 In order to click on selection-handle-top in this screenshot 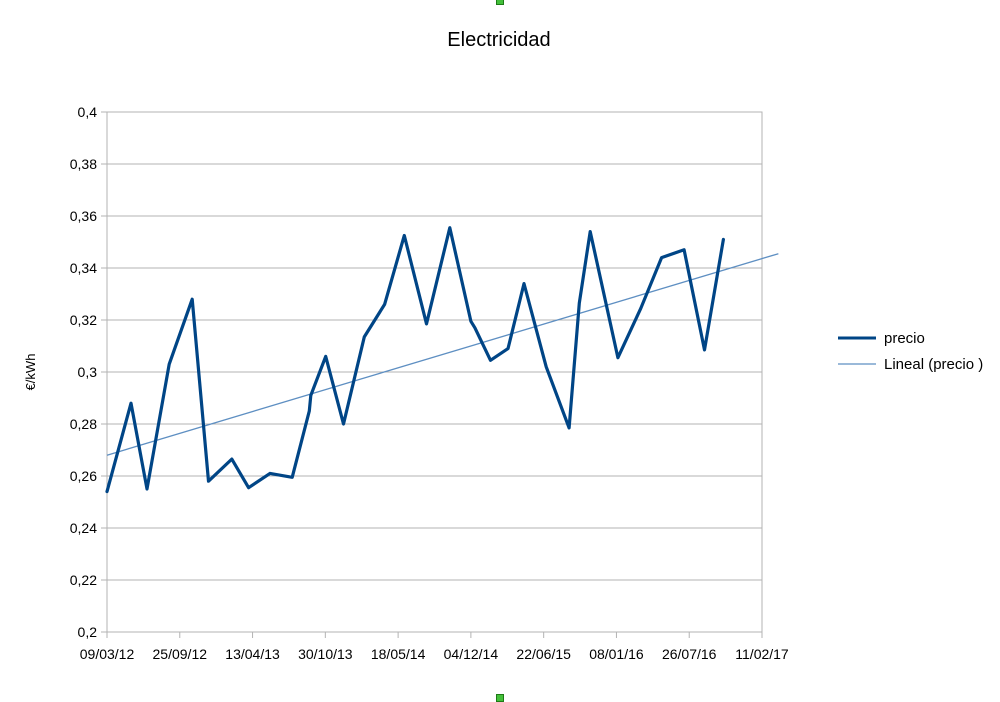, I will do `click(500, 2)`.